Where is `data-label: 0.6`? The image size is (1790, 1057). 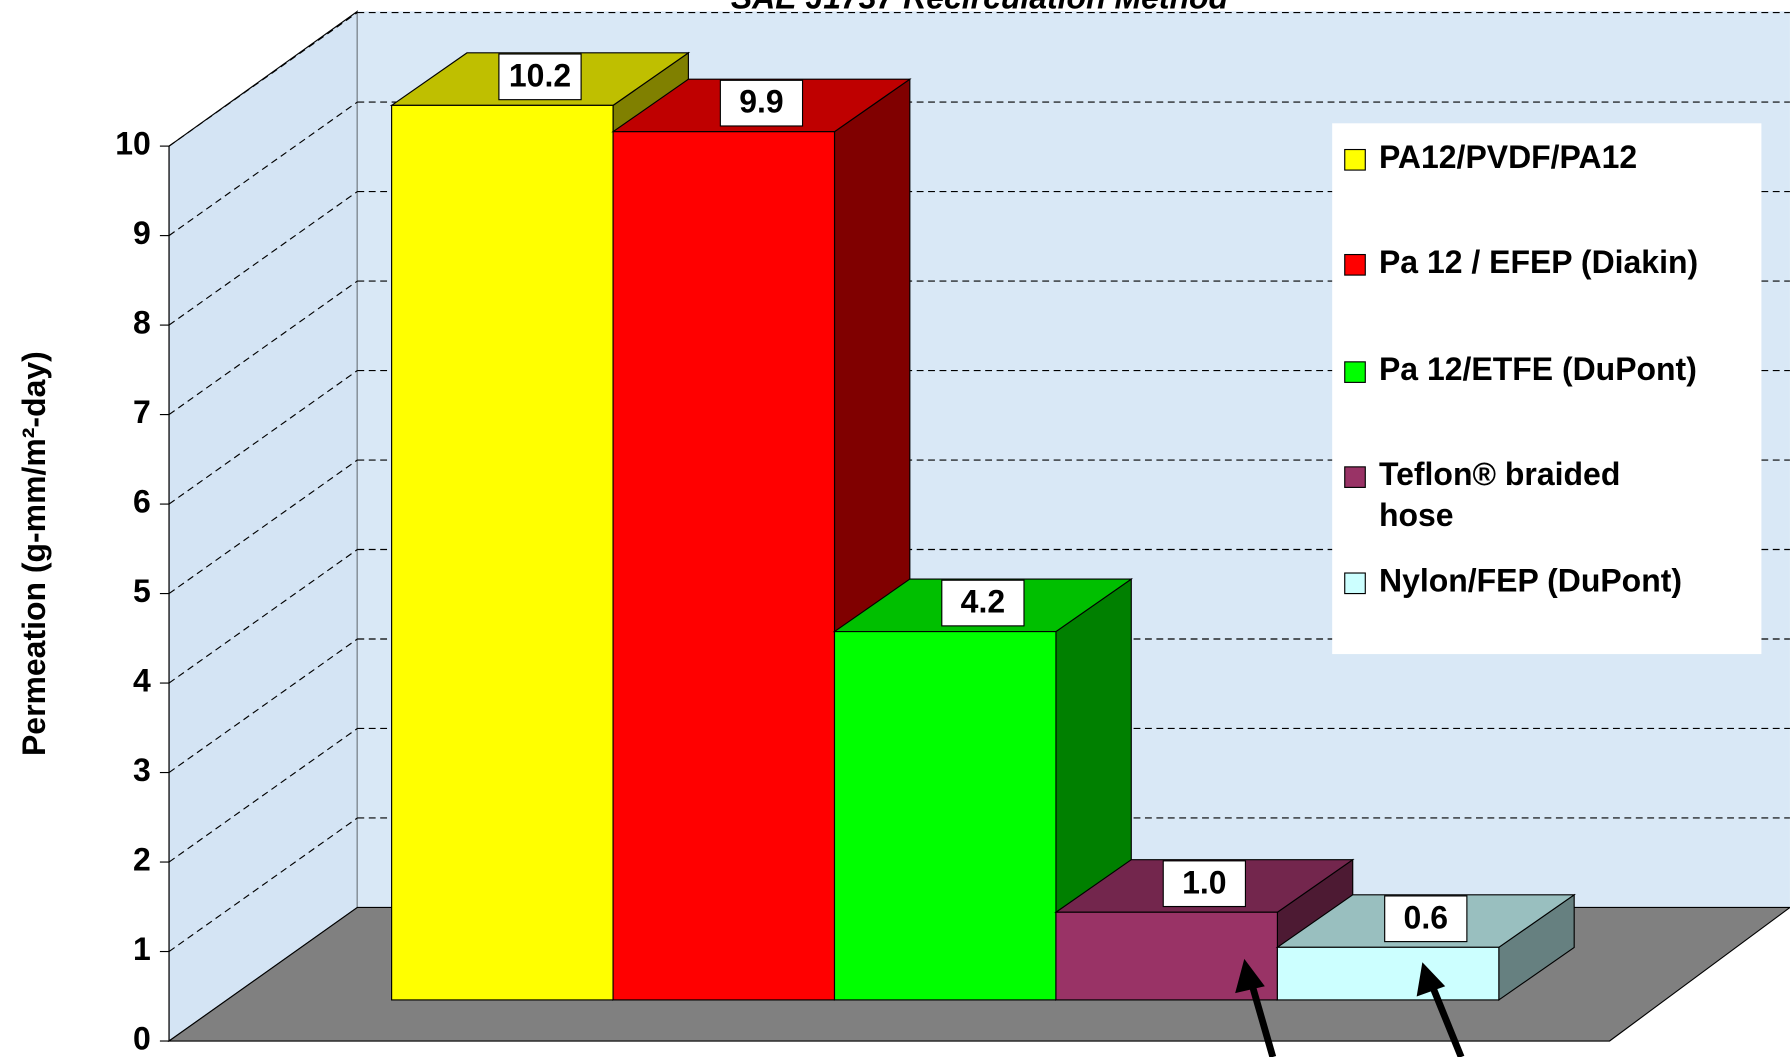
data-label: 0.6 is located at coordinates (1426, 917).